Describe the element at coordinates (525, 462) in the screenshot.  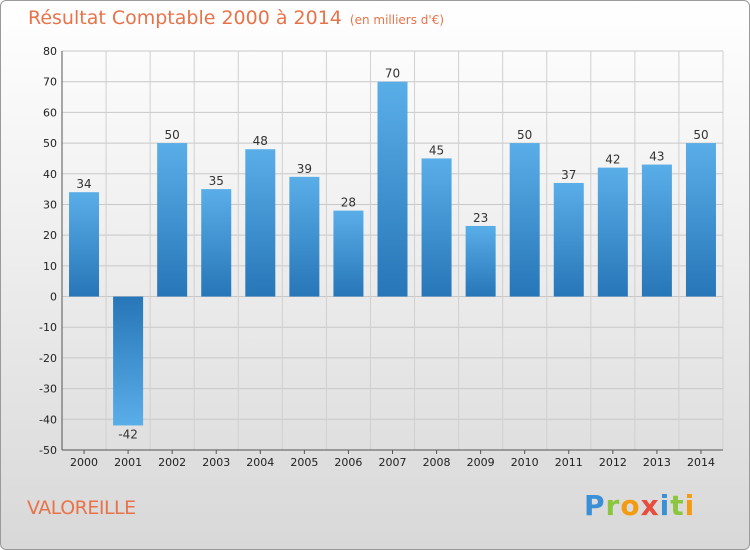
I see `x-tick-label-2010: 2010` at that location.